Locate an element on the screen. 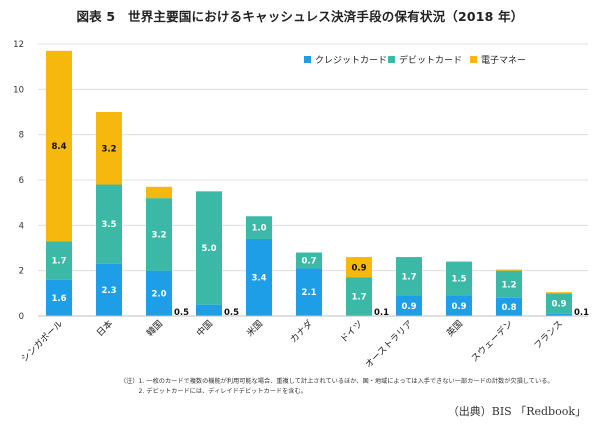 This screenshot has height=427, width=600. y-tick-label: 8 is located at coordinates (21, 136).